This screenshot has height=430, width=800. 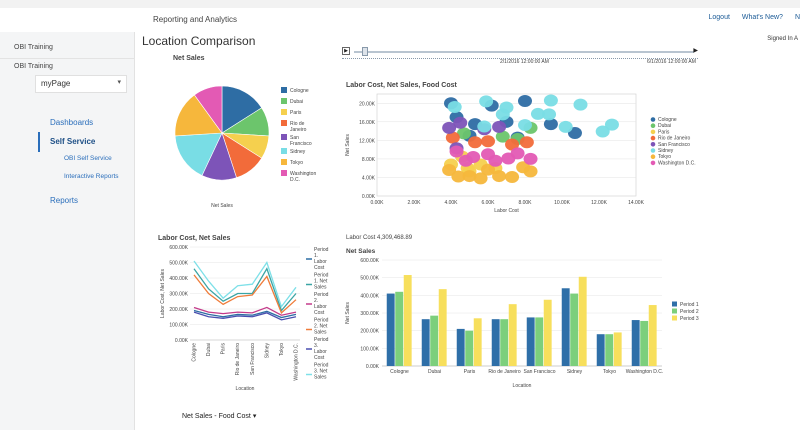 I want to click on line-ytick-label: 100.00K, so click(x=178, y=326).